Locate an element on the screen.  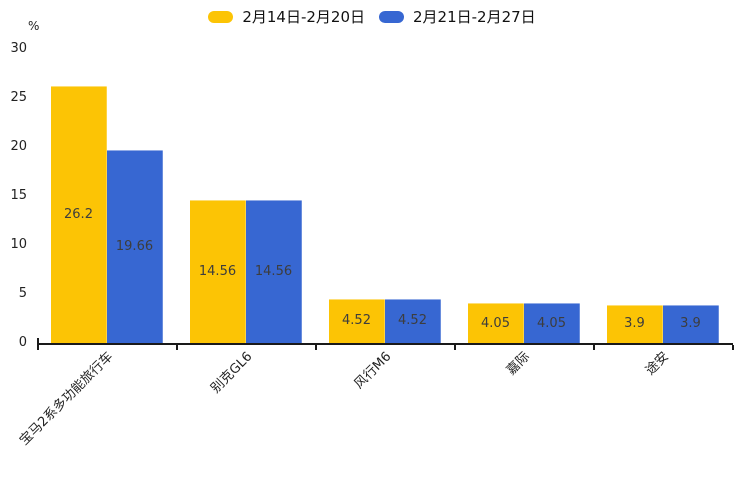
bar-week2: 14.56 is located at coordinates (273, 271).